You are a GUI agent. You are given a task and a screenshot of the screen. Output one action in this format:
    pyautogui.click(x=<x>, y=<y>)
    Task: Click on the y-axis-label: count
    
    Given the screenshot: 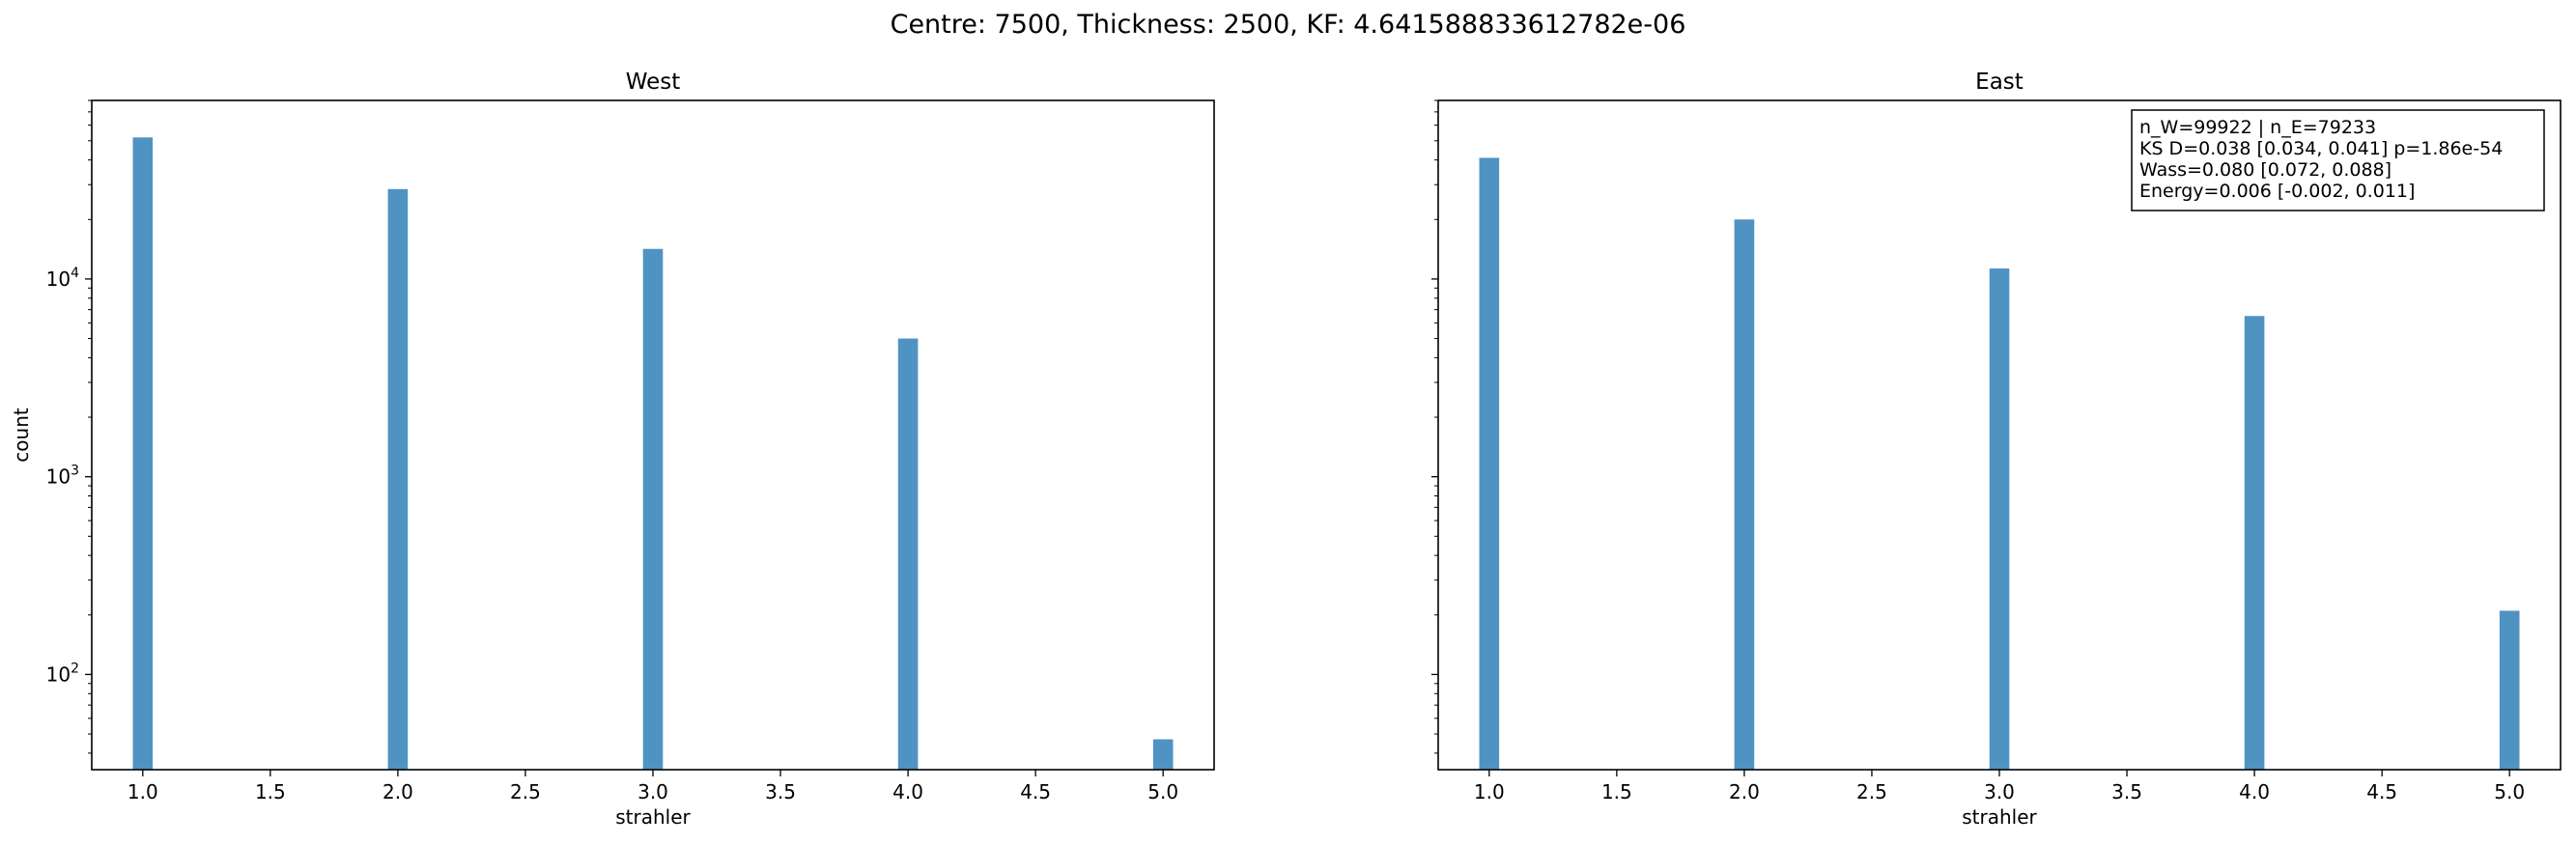 What is the action you would take?
    pyautogui.click(x=21, y=435)
    